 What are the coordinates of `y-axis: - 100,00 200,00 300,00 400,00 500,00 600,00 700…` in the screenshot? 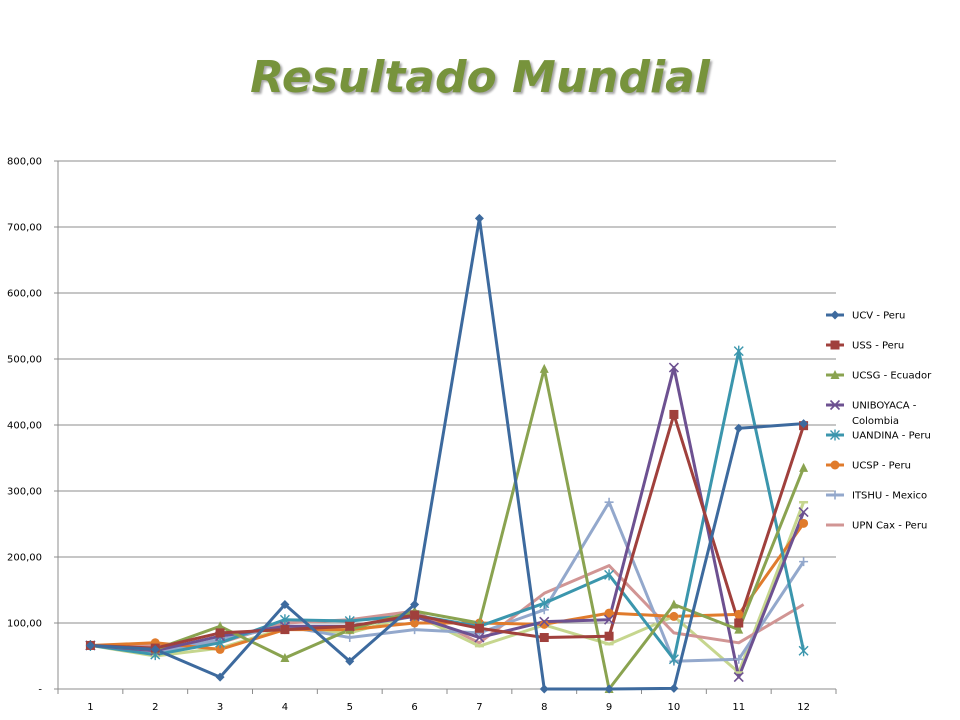 It's located at (33, 426).